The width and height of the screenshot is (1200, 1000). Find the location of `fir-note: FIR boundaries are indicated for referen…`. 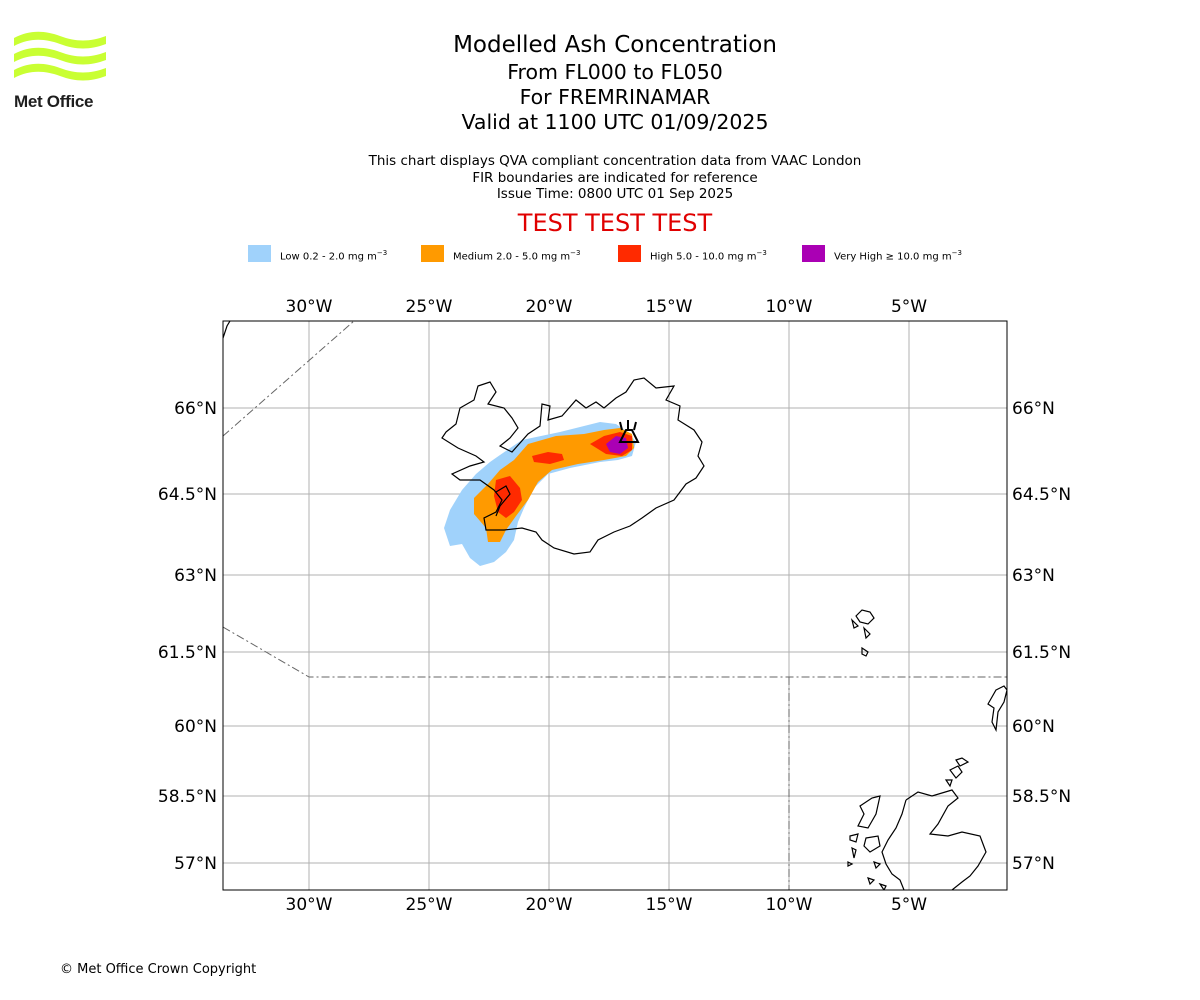

fir-note: FIR boundaries are indicated for referen… is located at coordinates (615, 177).